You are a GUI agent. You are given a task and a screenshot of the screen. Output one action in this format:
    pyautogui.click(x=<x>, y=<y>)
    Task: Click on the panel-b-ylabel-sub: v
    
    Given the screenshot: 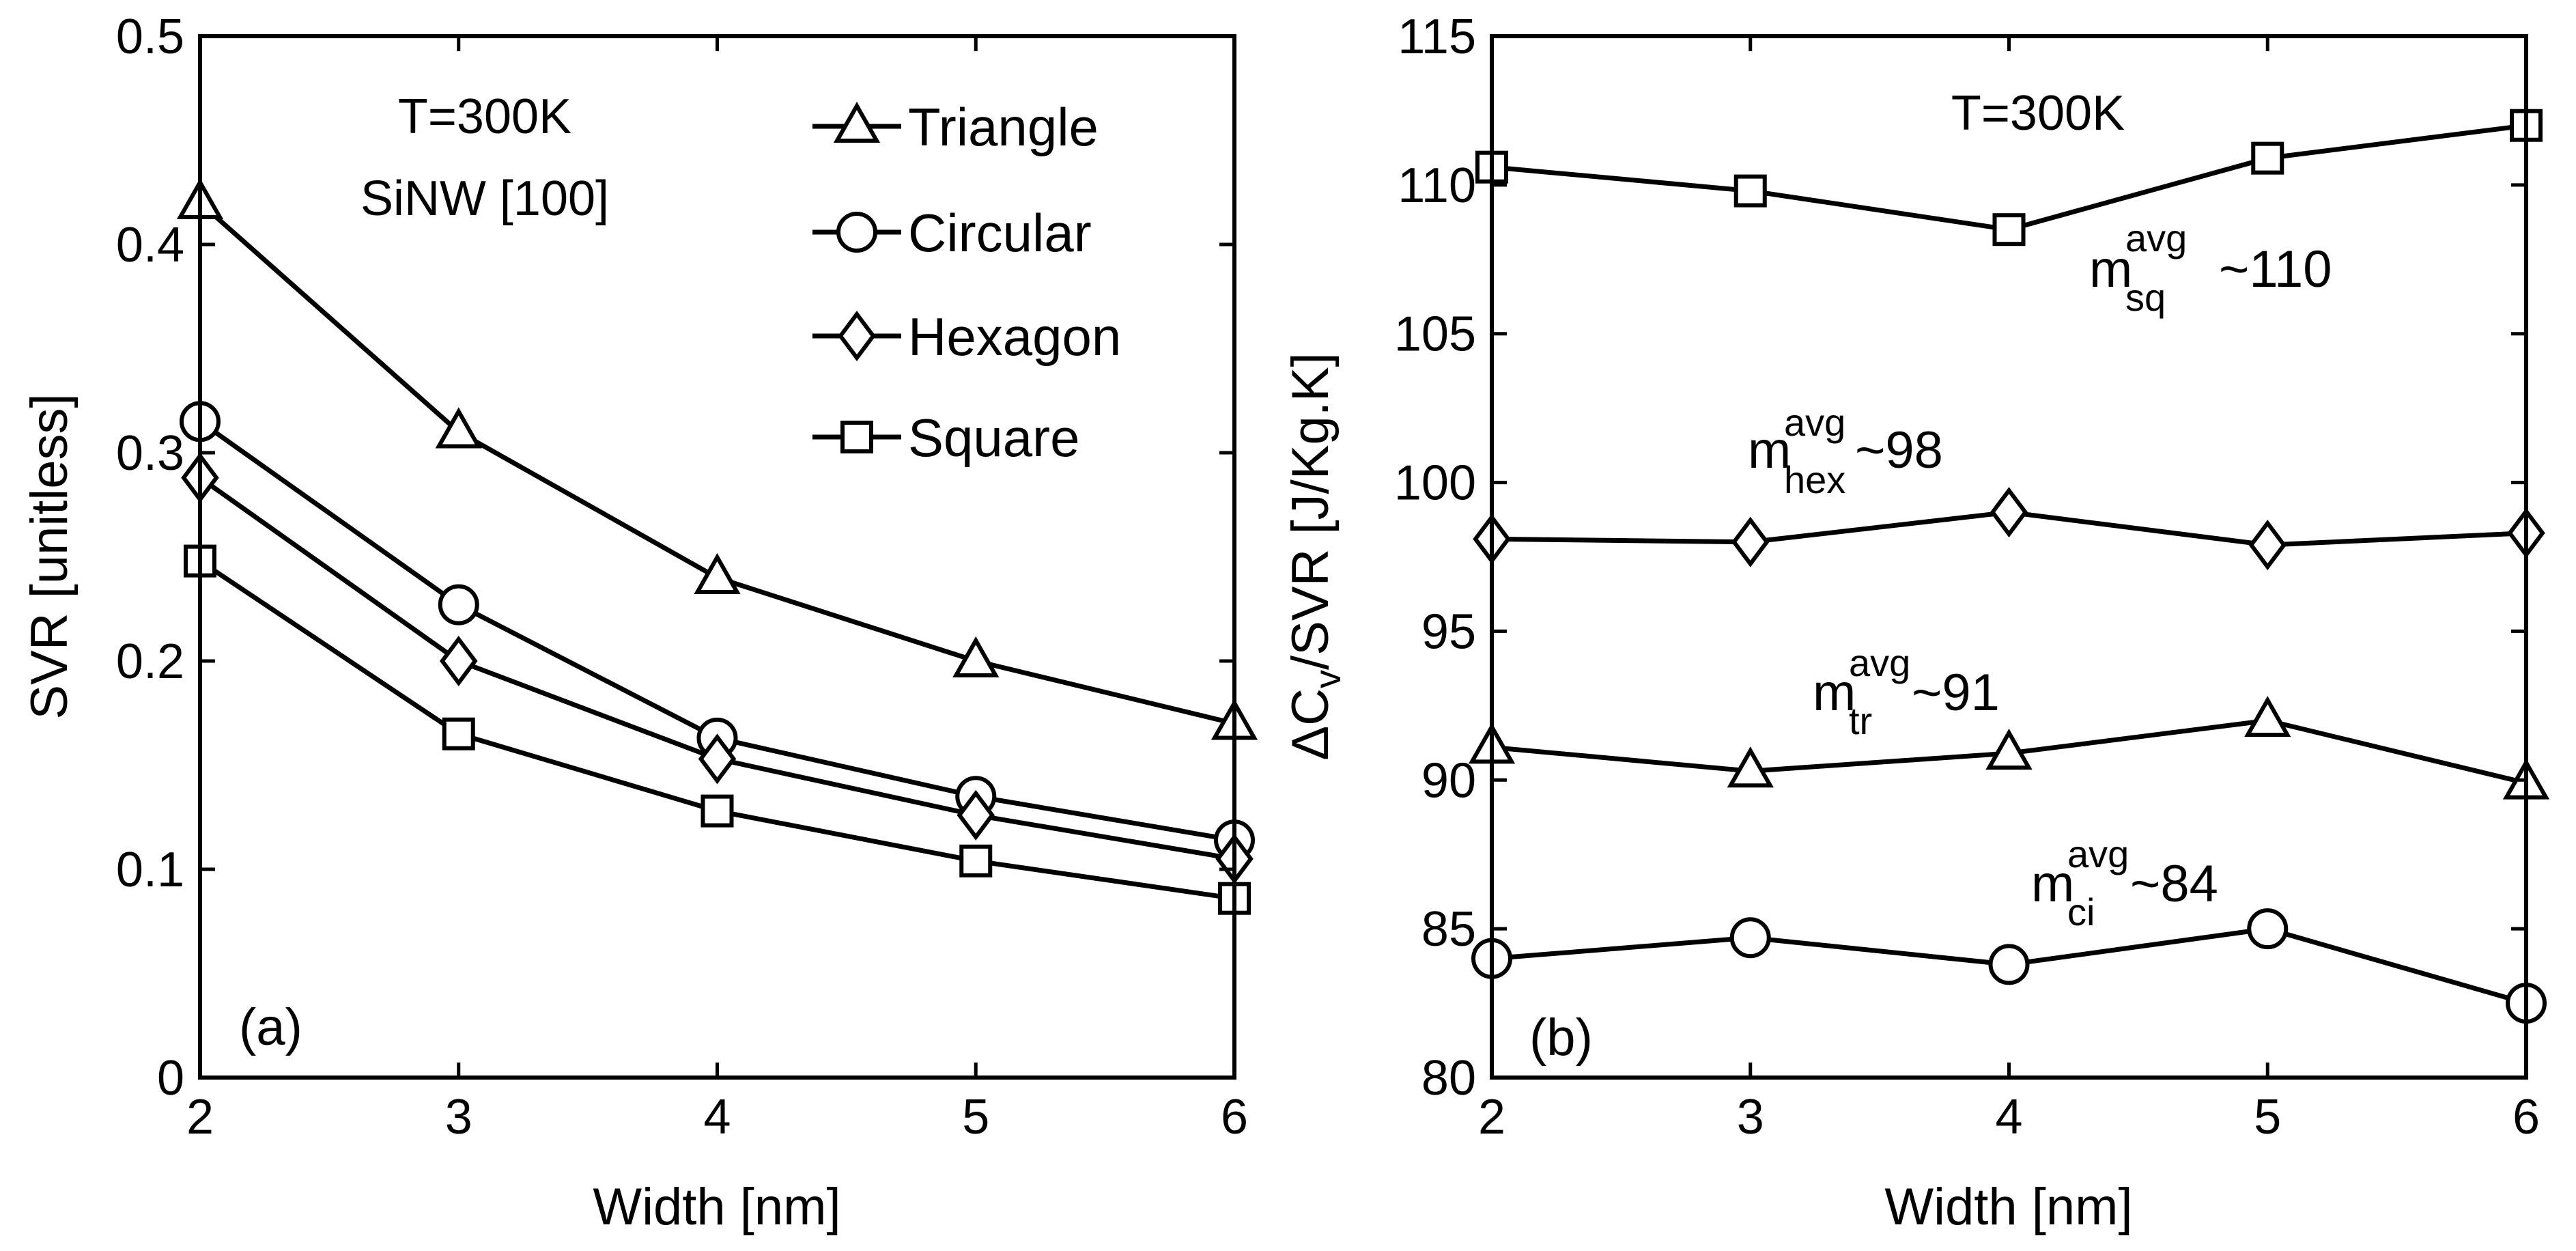 What is the action you would take?
    pyautogui.click(x=1327, y=679)
    